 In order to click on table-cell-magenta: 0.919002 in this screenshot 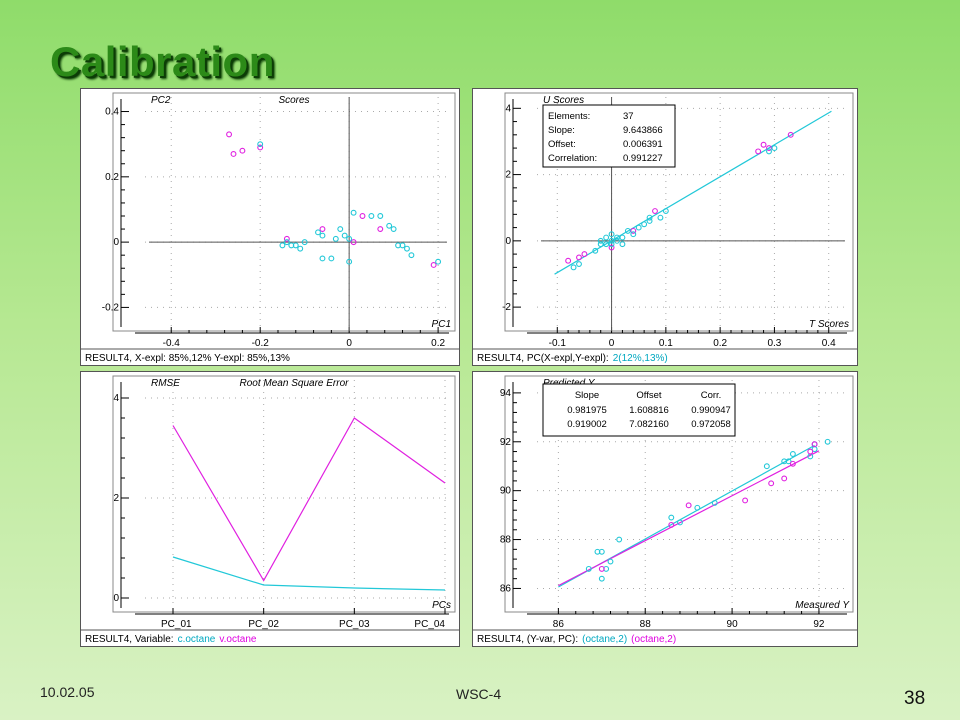, I will do `click(587, 424)`.